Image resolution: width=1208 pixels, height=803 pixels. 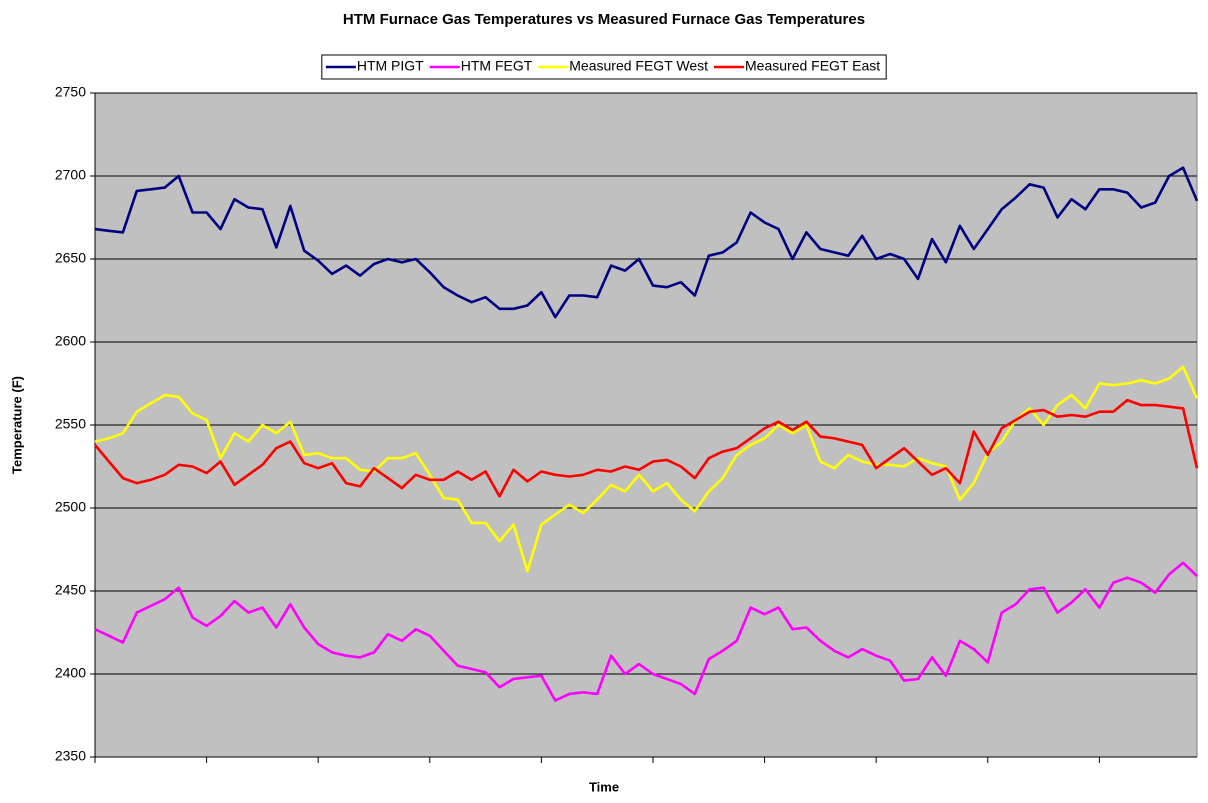 What do you see at coordinates (70, 590) in the screenshot?
I see `y-tick-label: 2450` at bounding box center [70, 590].